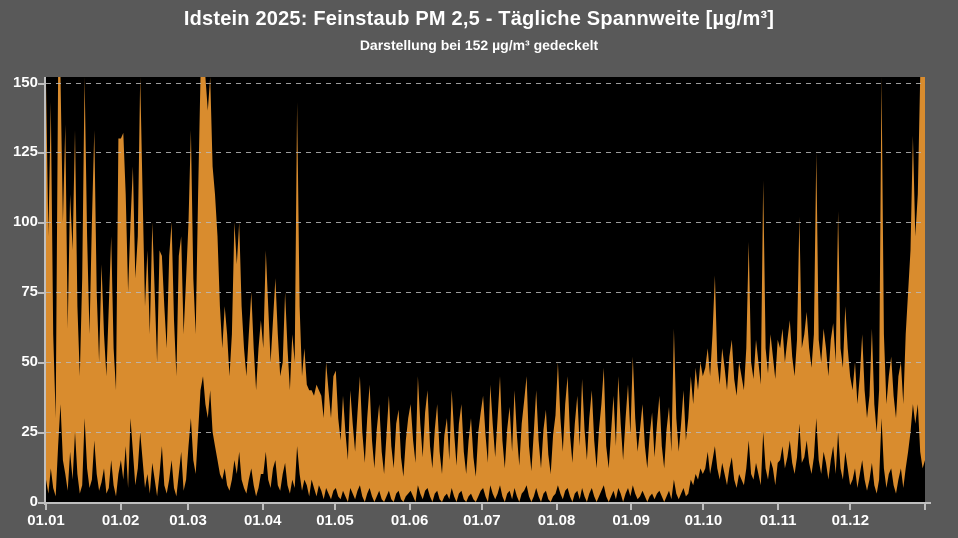  Describe the element at coordinates (262, 507) in the screenshot. I see `x-tick-01.04` at that location.